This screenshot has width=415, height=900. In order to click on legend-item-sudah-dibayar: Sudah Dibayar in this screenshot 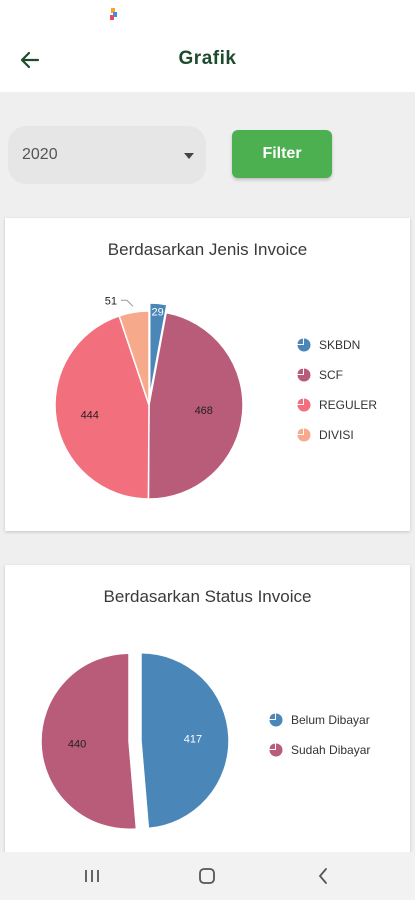, I will do `click(319, 750)`.